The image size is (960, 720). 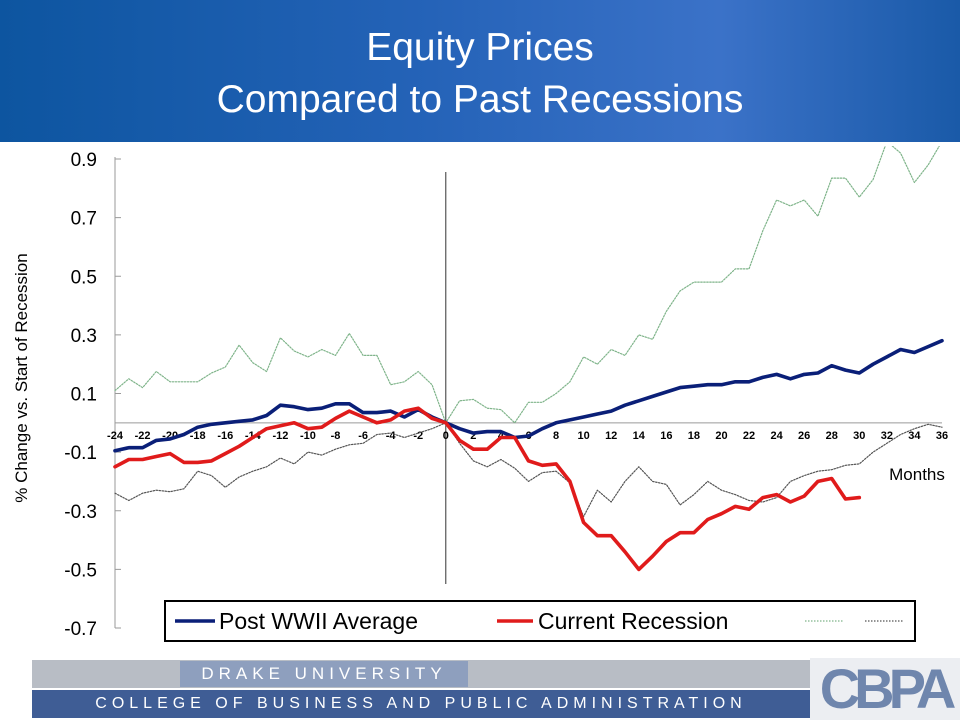 What do you see at coordinates (776, 436) in the screenshot?
I see `x-tick-label: 24` at bounding box center [776, 436].